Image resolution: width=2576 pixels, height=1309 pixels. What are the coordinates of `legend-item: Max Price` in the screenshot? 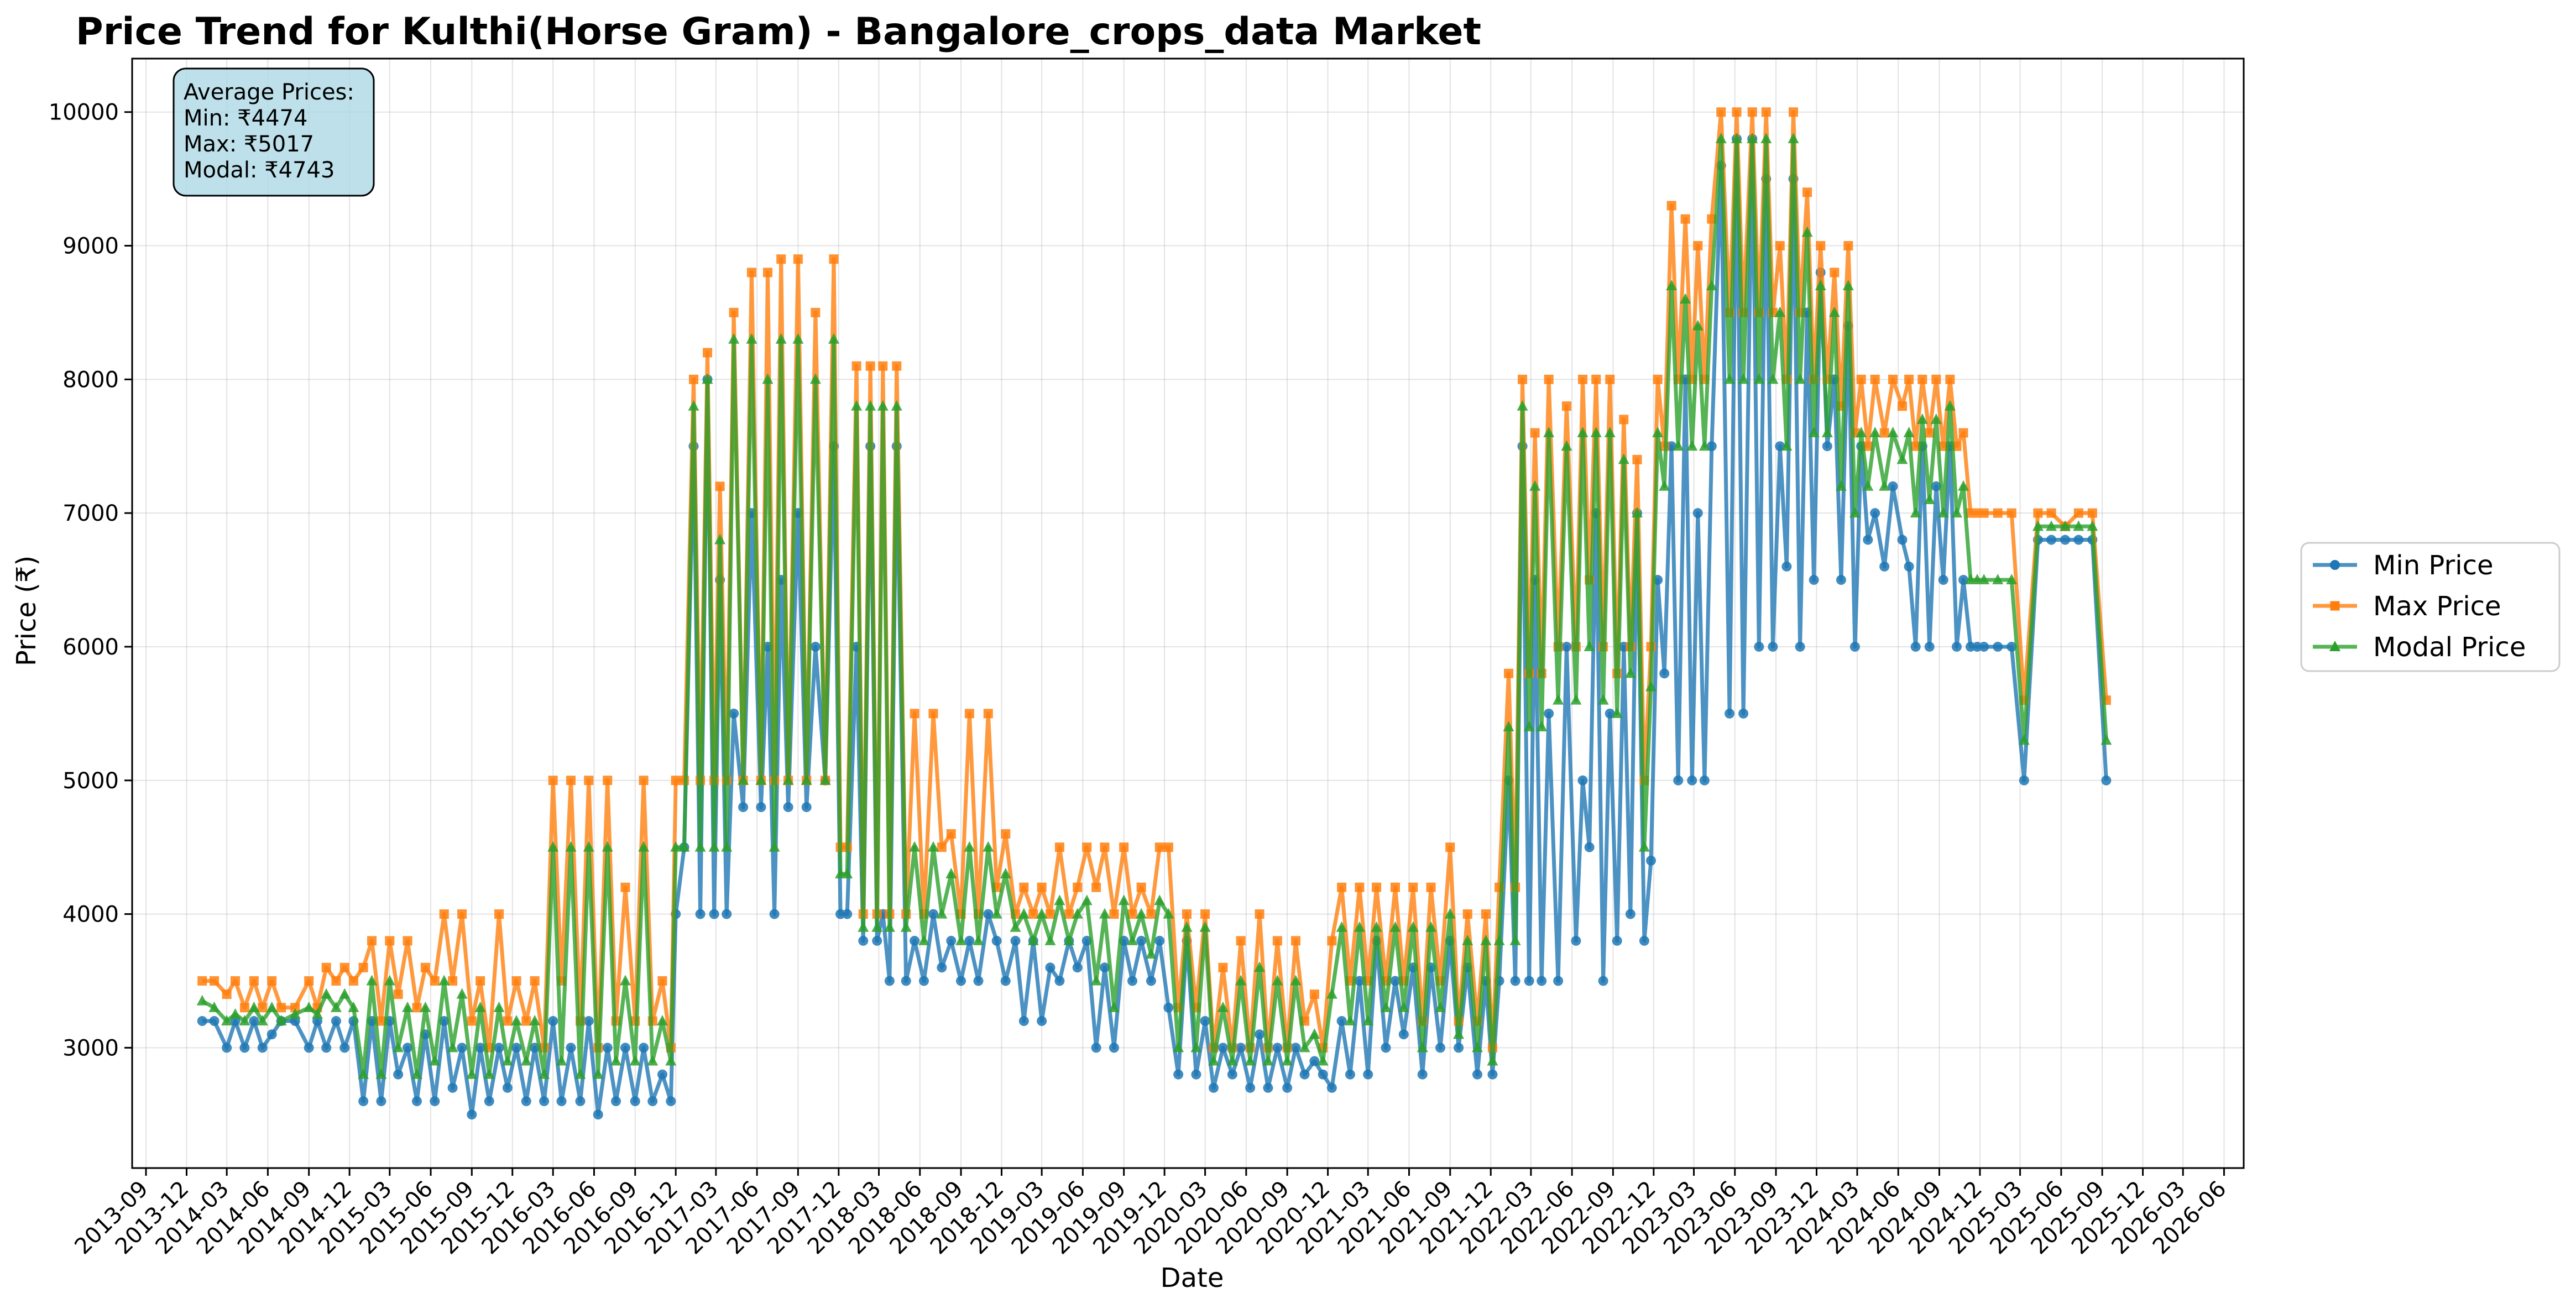 It's located at (2407, 606).